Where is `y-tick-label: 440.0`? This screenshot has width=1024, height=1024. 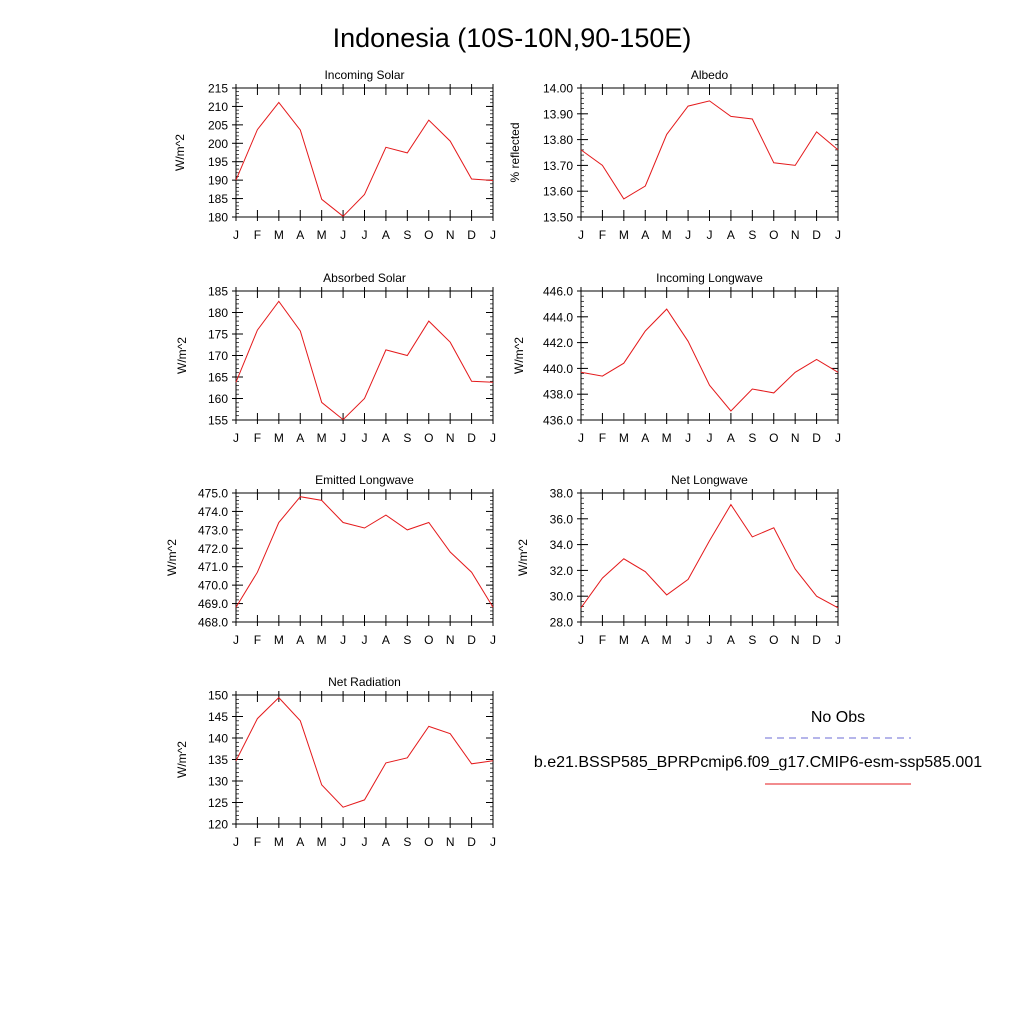 y-tick-label: 440.0 is located at coordinates (558, 369).